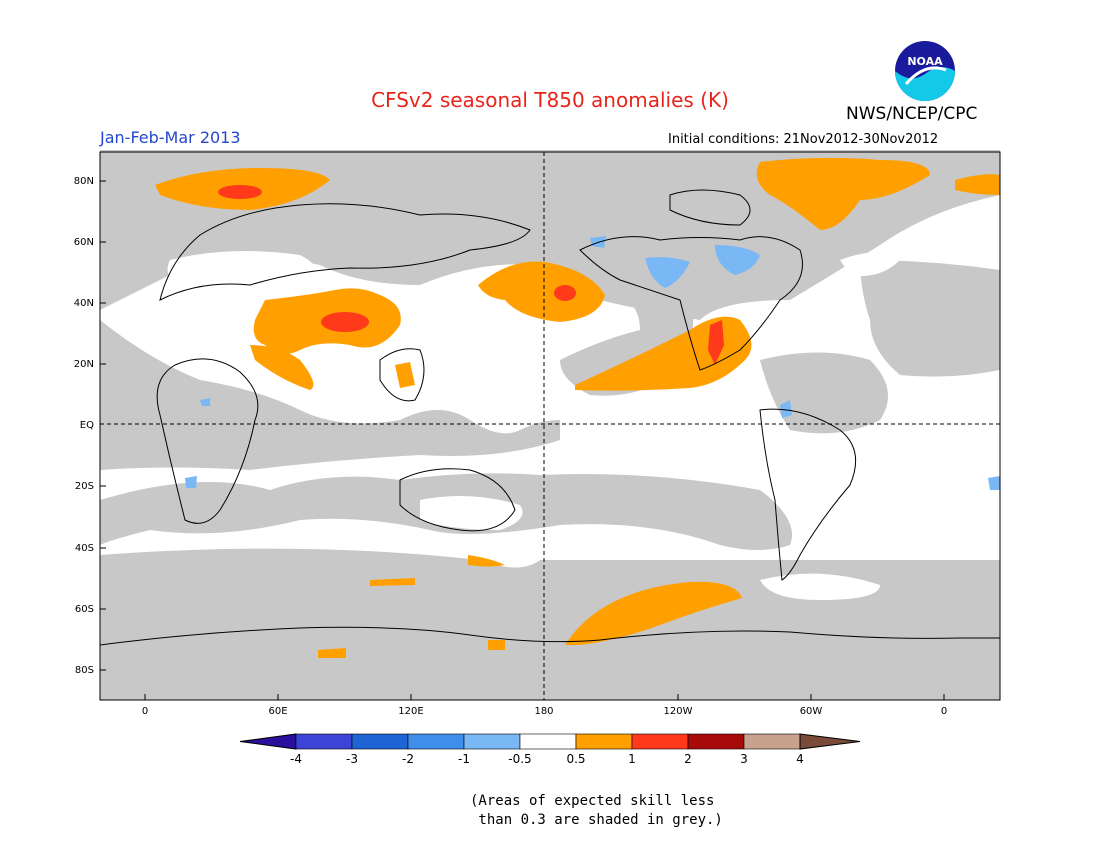  I want to click on colorbar-arrow-right, so click(830, 741).